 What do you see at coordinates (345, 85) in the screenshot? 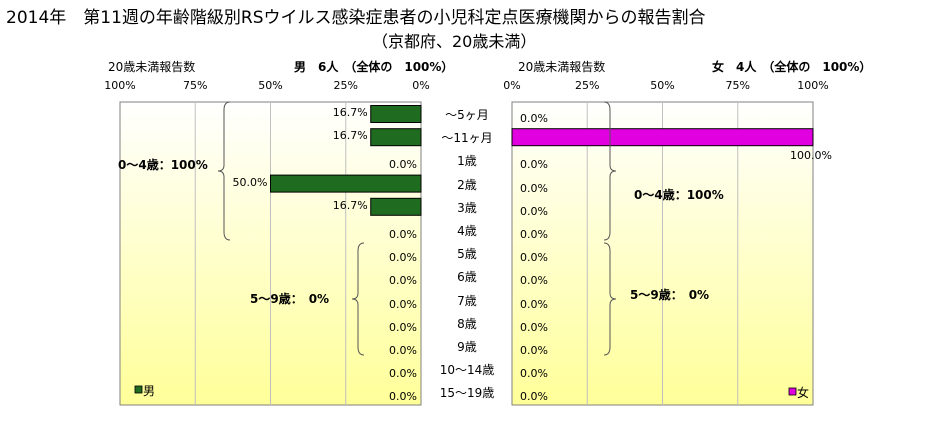
I see `male-tick-label: 25%` at bounding box center [345, 85].